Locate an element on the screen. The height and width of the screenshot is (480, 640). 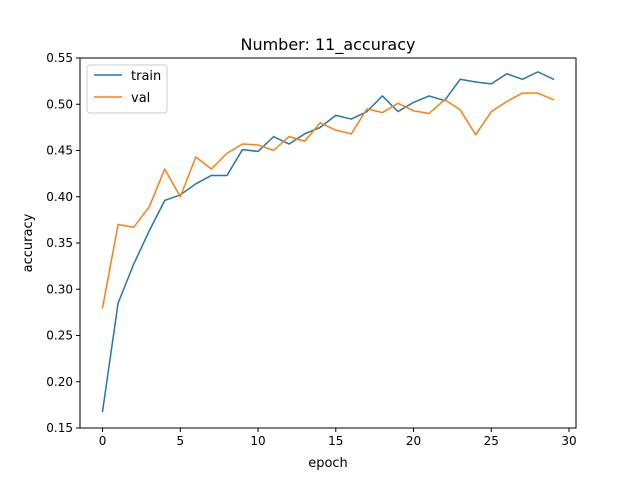
x-tick-label: 15 is located at coordinates (335, 441).